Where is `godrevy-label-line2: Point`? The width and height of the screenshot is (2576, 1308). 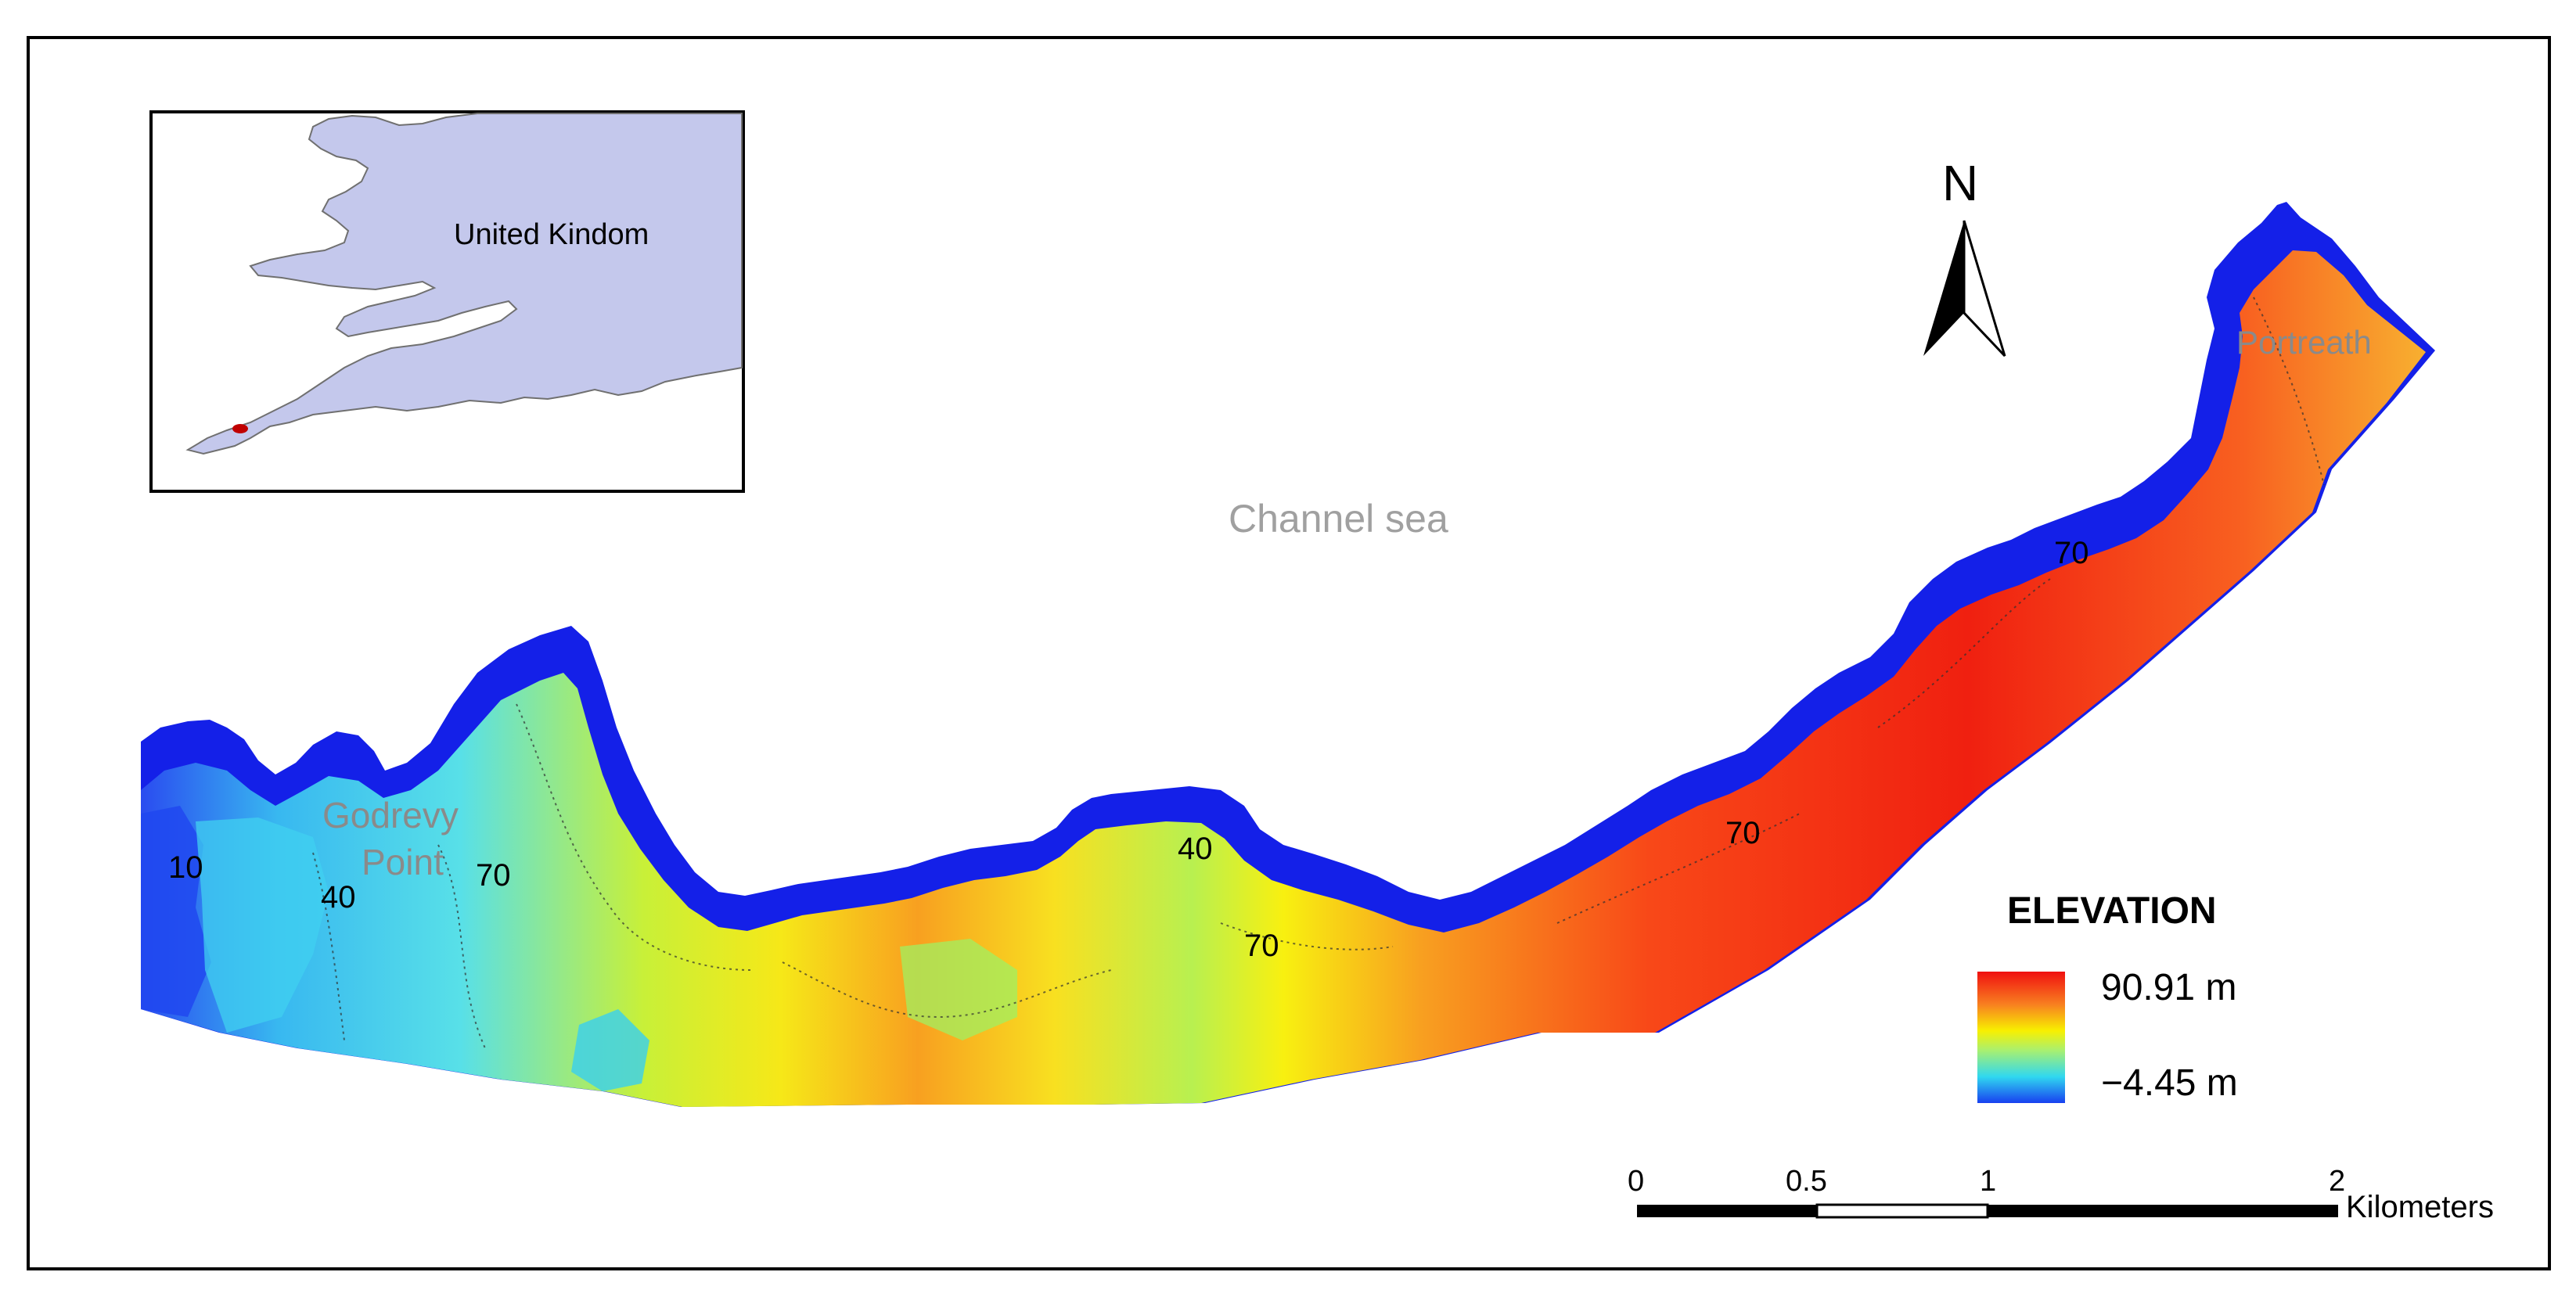 godrevy-label-line2: Point is located at coordinates (403, 862).